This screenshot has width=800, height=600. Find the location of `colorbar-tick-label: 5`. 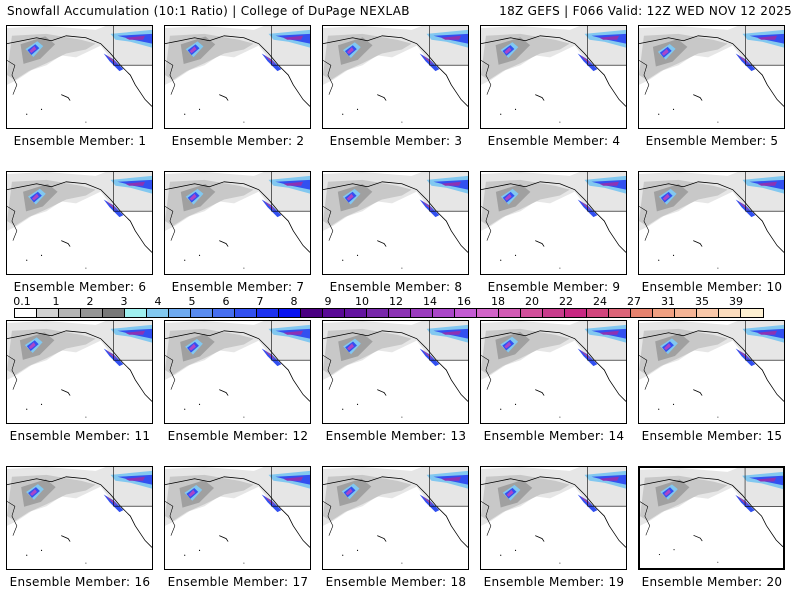

colorbar-tick-label: 5 is located at coordinates (192, 301).